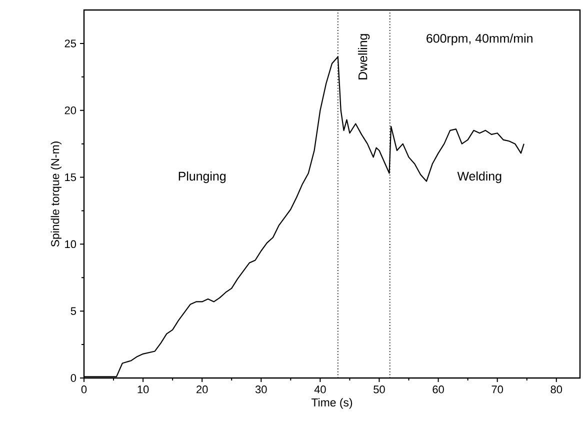  Describe the element at coordinates (73, 378) in the screenshot. I see `y-tick-label: 0` at that location.